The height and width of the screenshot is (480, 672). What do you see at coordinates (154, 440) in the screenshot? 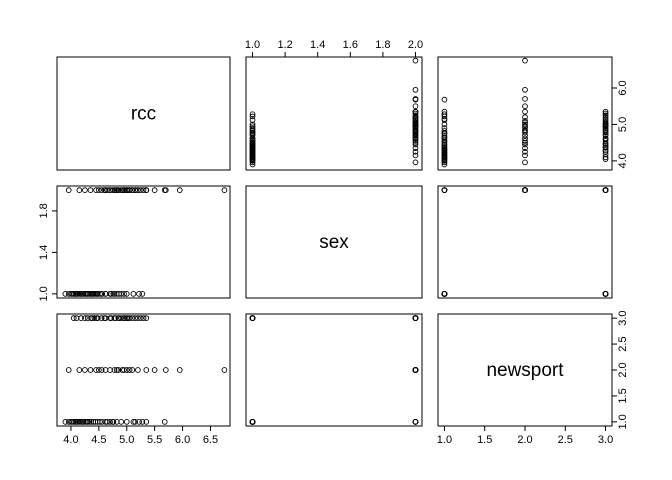
I see `tick-label: 5.5` at bounding box center [154, 440].